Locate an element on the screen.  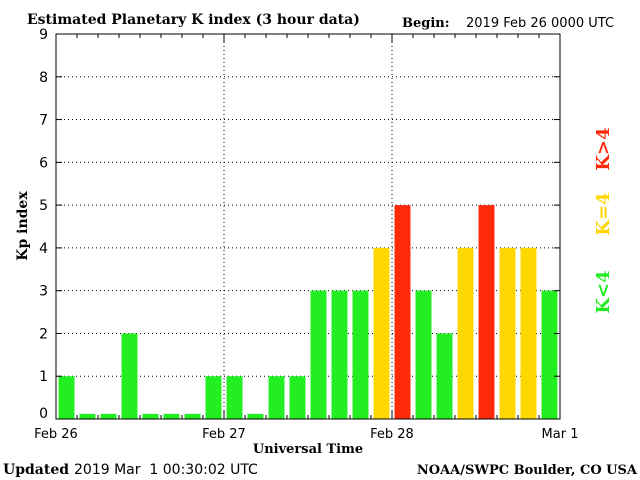
y-axis-label: Kp index is located at coordinates (23, 226).